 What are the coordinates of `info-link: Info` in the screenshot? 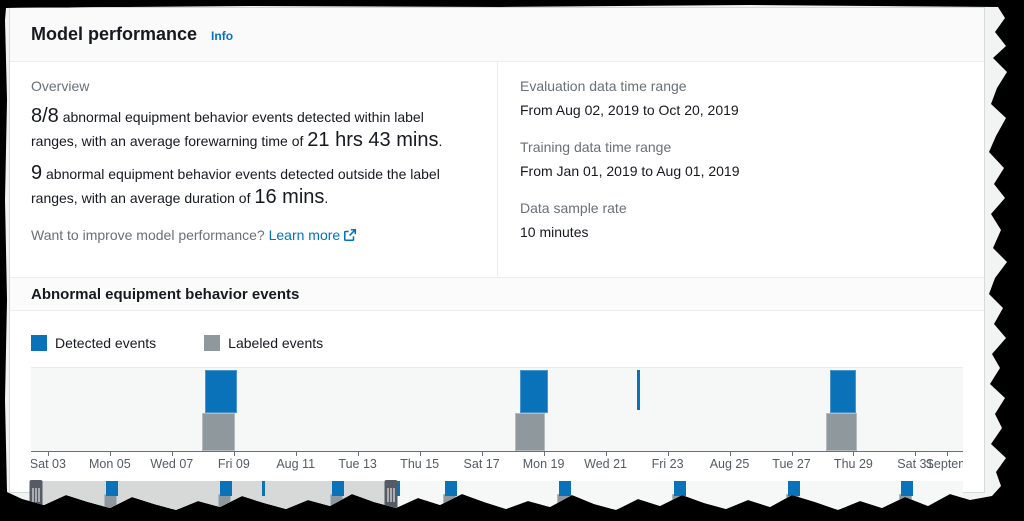 It's located at (222, 36).